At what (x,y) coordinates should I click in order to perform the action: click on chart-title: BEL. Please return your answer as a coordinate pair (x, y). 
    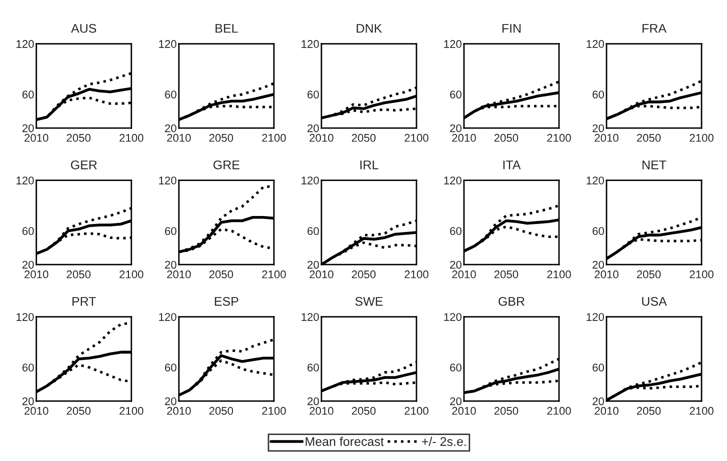
    Looking at the image, I should click on (227, 28).